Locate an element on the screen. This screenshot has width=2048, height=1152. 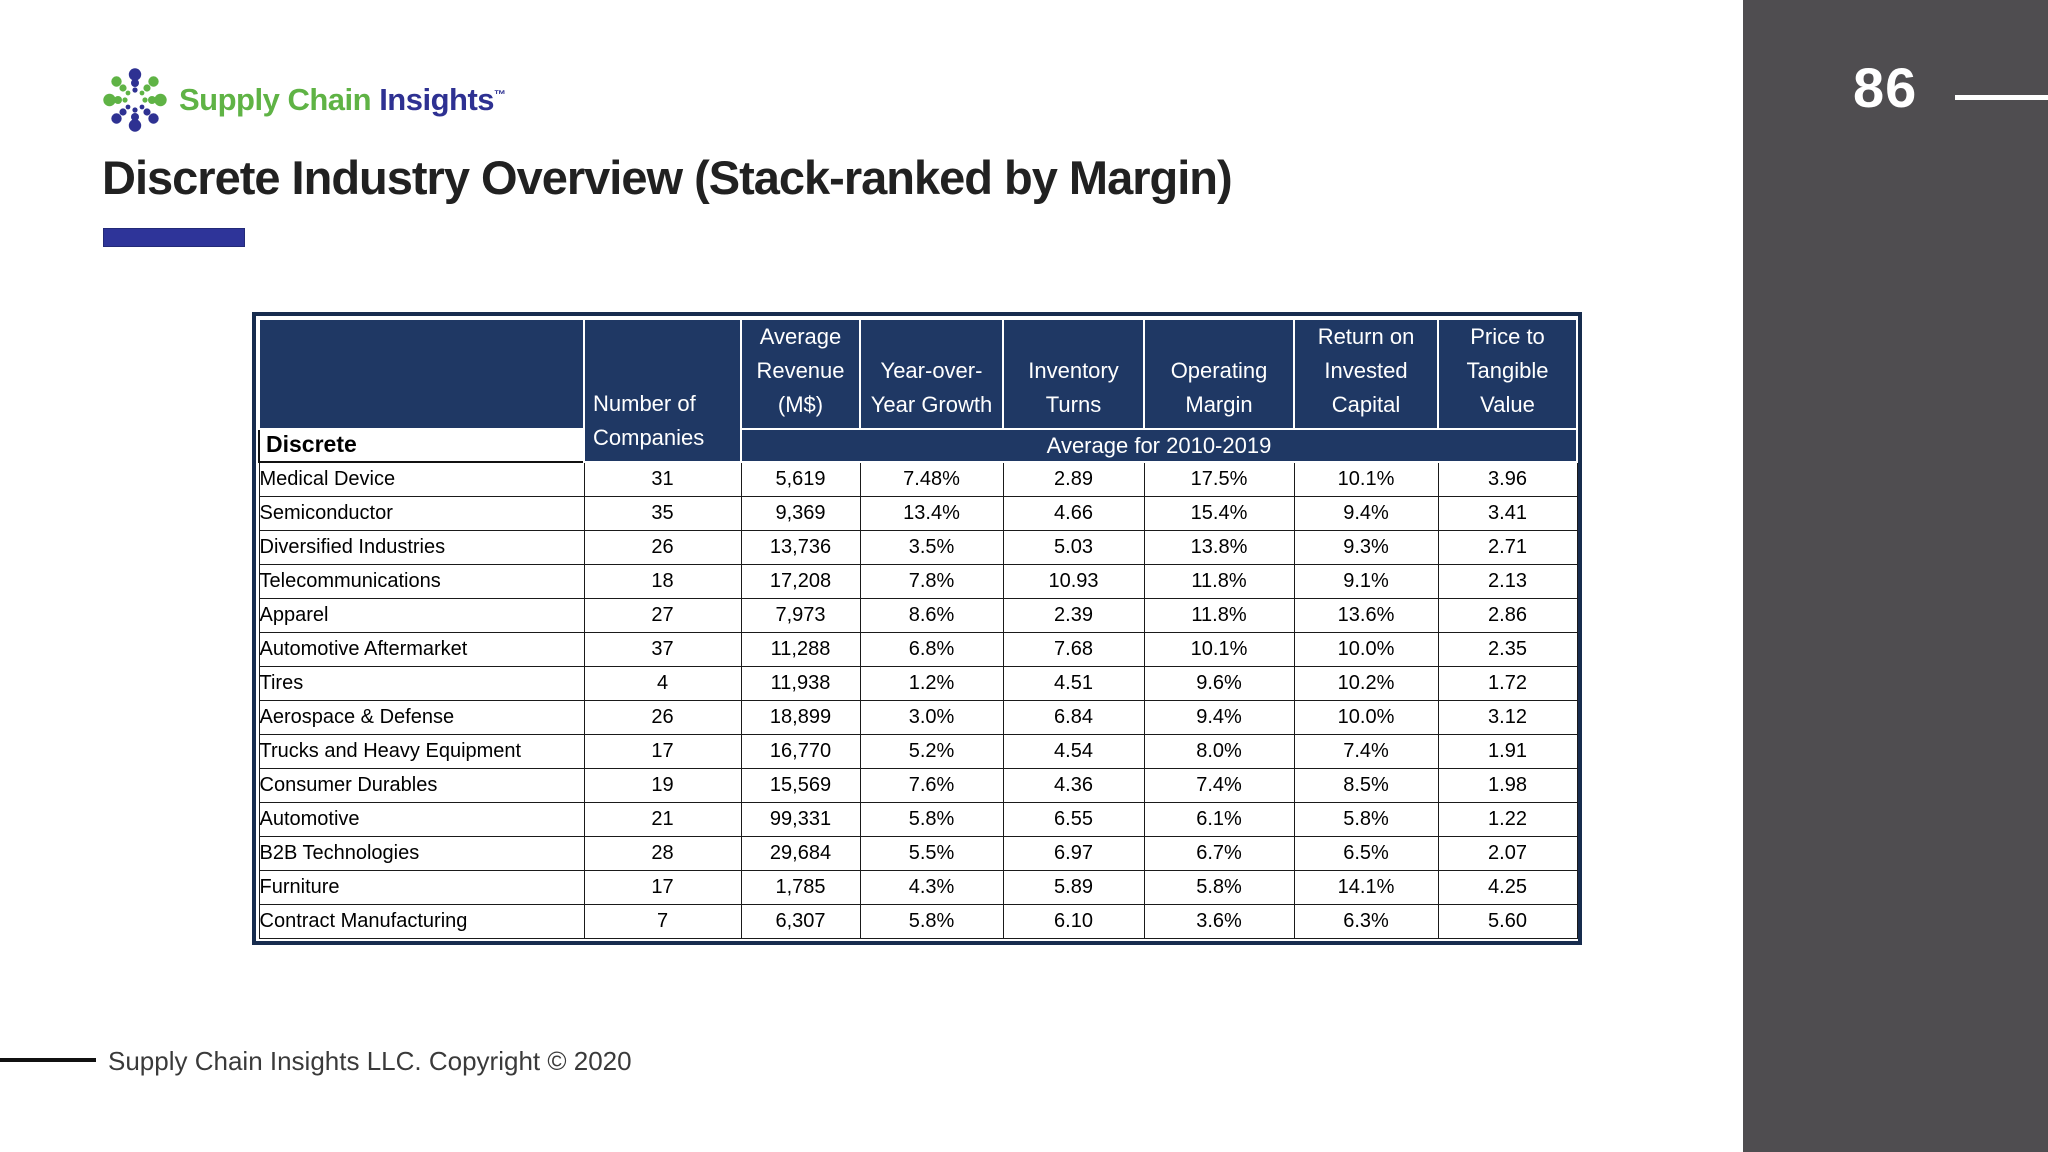
table-row: Apparel 27 7,973 8.6% 2.39 11.8% 13.6% 2.86 is located at coordinates (918, 615).